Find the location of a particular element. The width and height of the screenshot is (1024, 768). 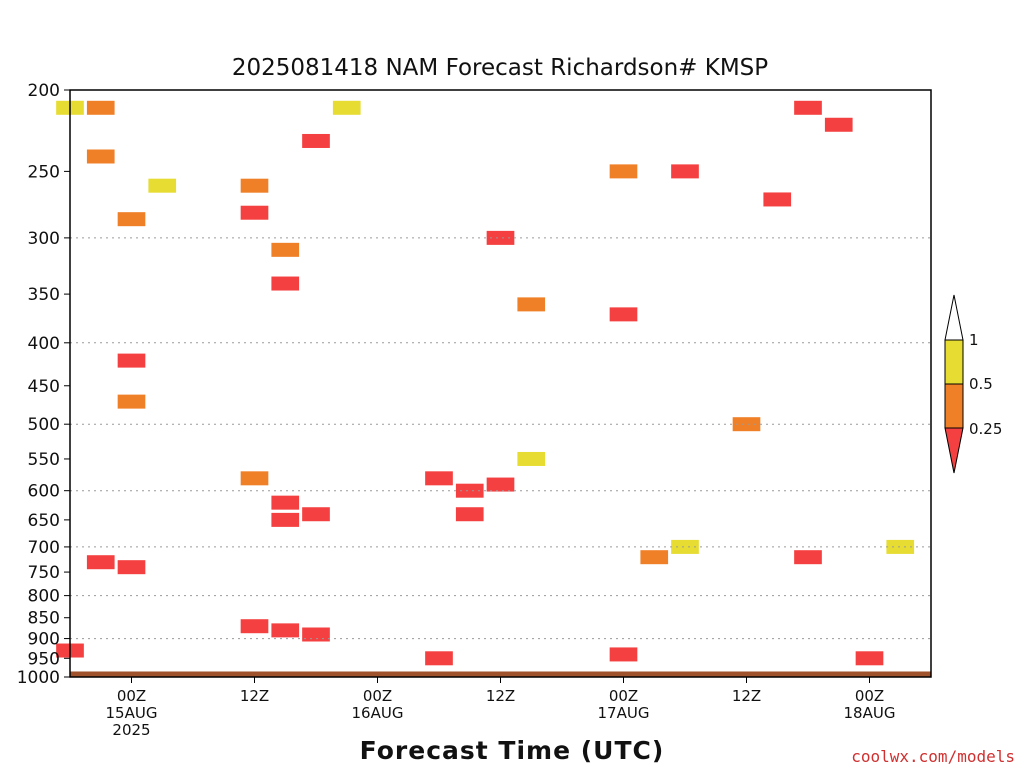

legend-cap-top is located at coordinates (954, 317).